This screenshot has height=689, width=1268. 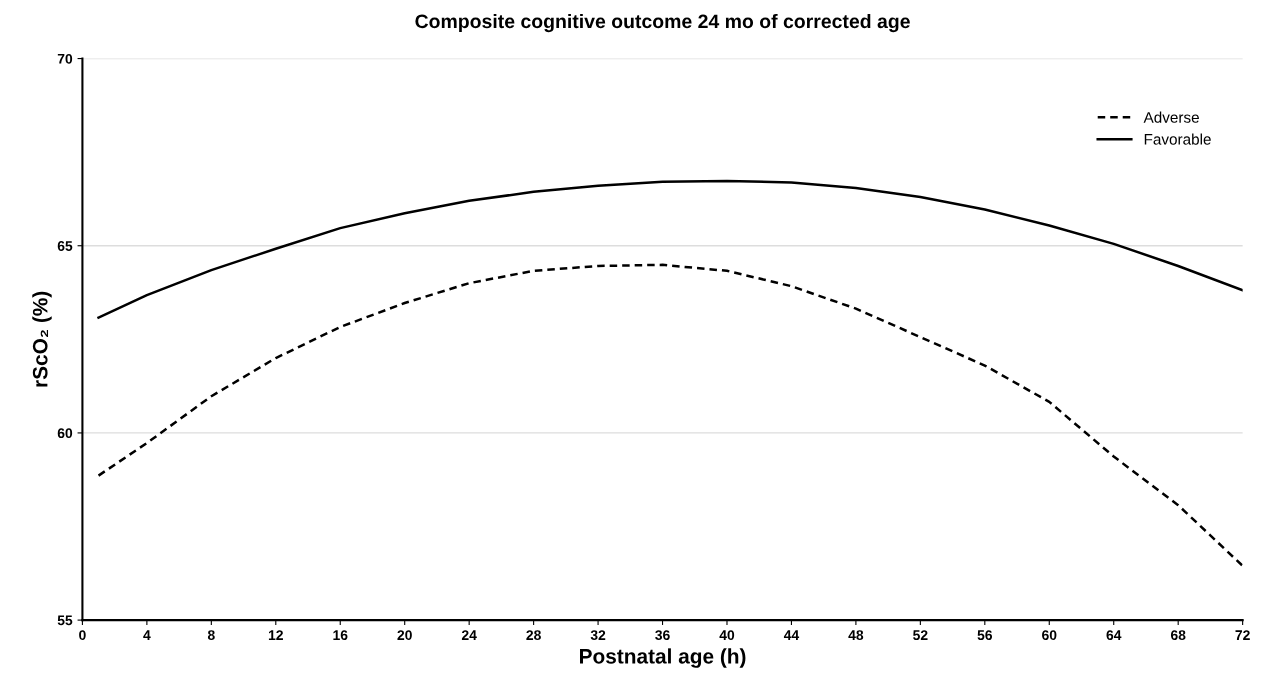 What do you see at coordinates (211, 635) in the screenshot?
I see `x-tick-label: 8` at bounding box center [211, 635].